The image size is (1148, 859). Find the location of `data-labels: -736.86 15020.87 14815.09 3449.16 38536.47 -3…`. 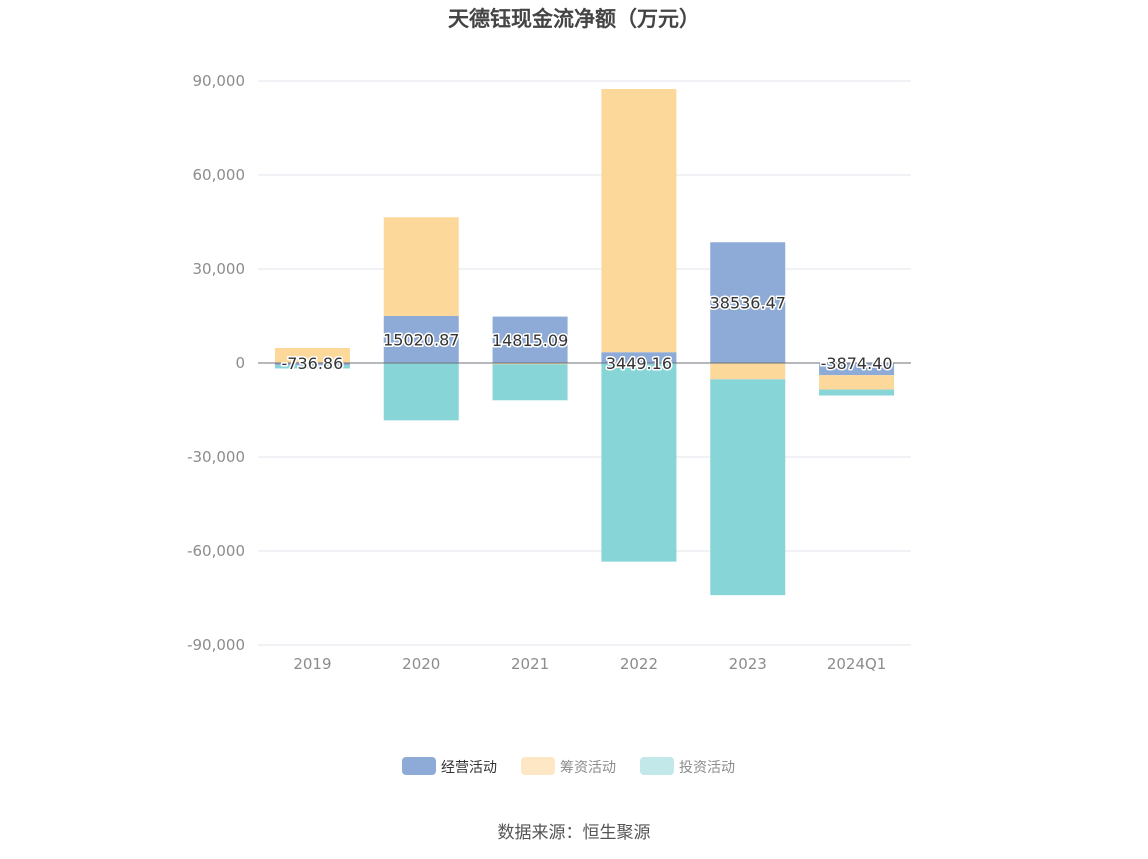

data-labels: -736.86 15020.87 14815.09 3449.16 38536.47 -3… is located at coordinates (587, 333).